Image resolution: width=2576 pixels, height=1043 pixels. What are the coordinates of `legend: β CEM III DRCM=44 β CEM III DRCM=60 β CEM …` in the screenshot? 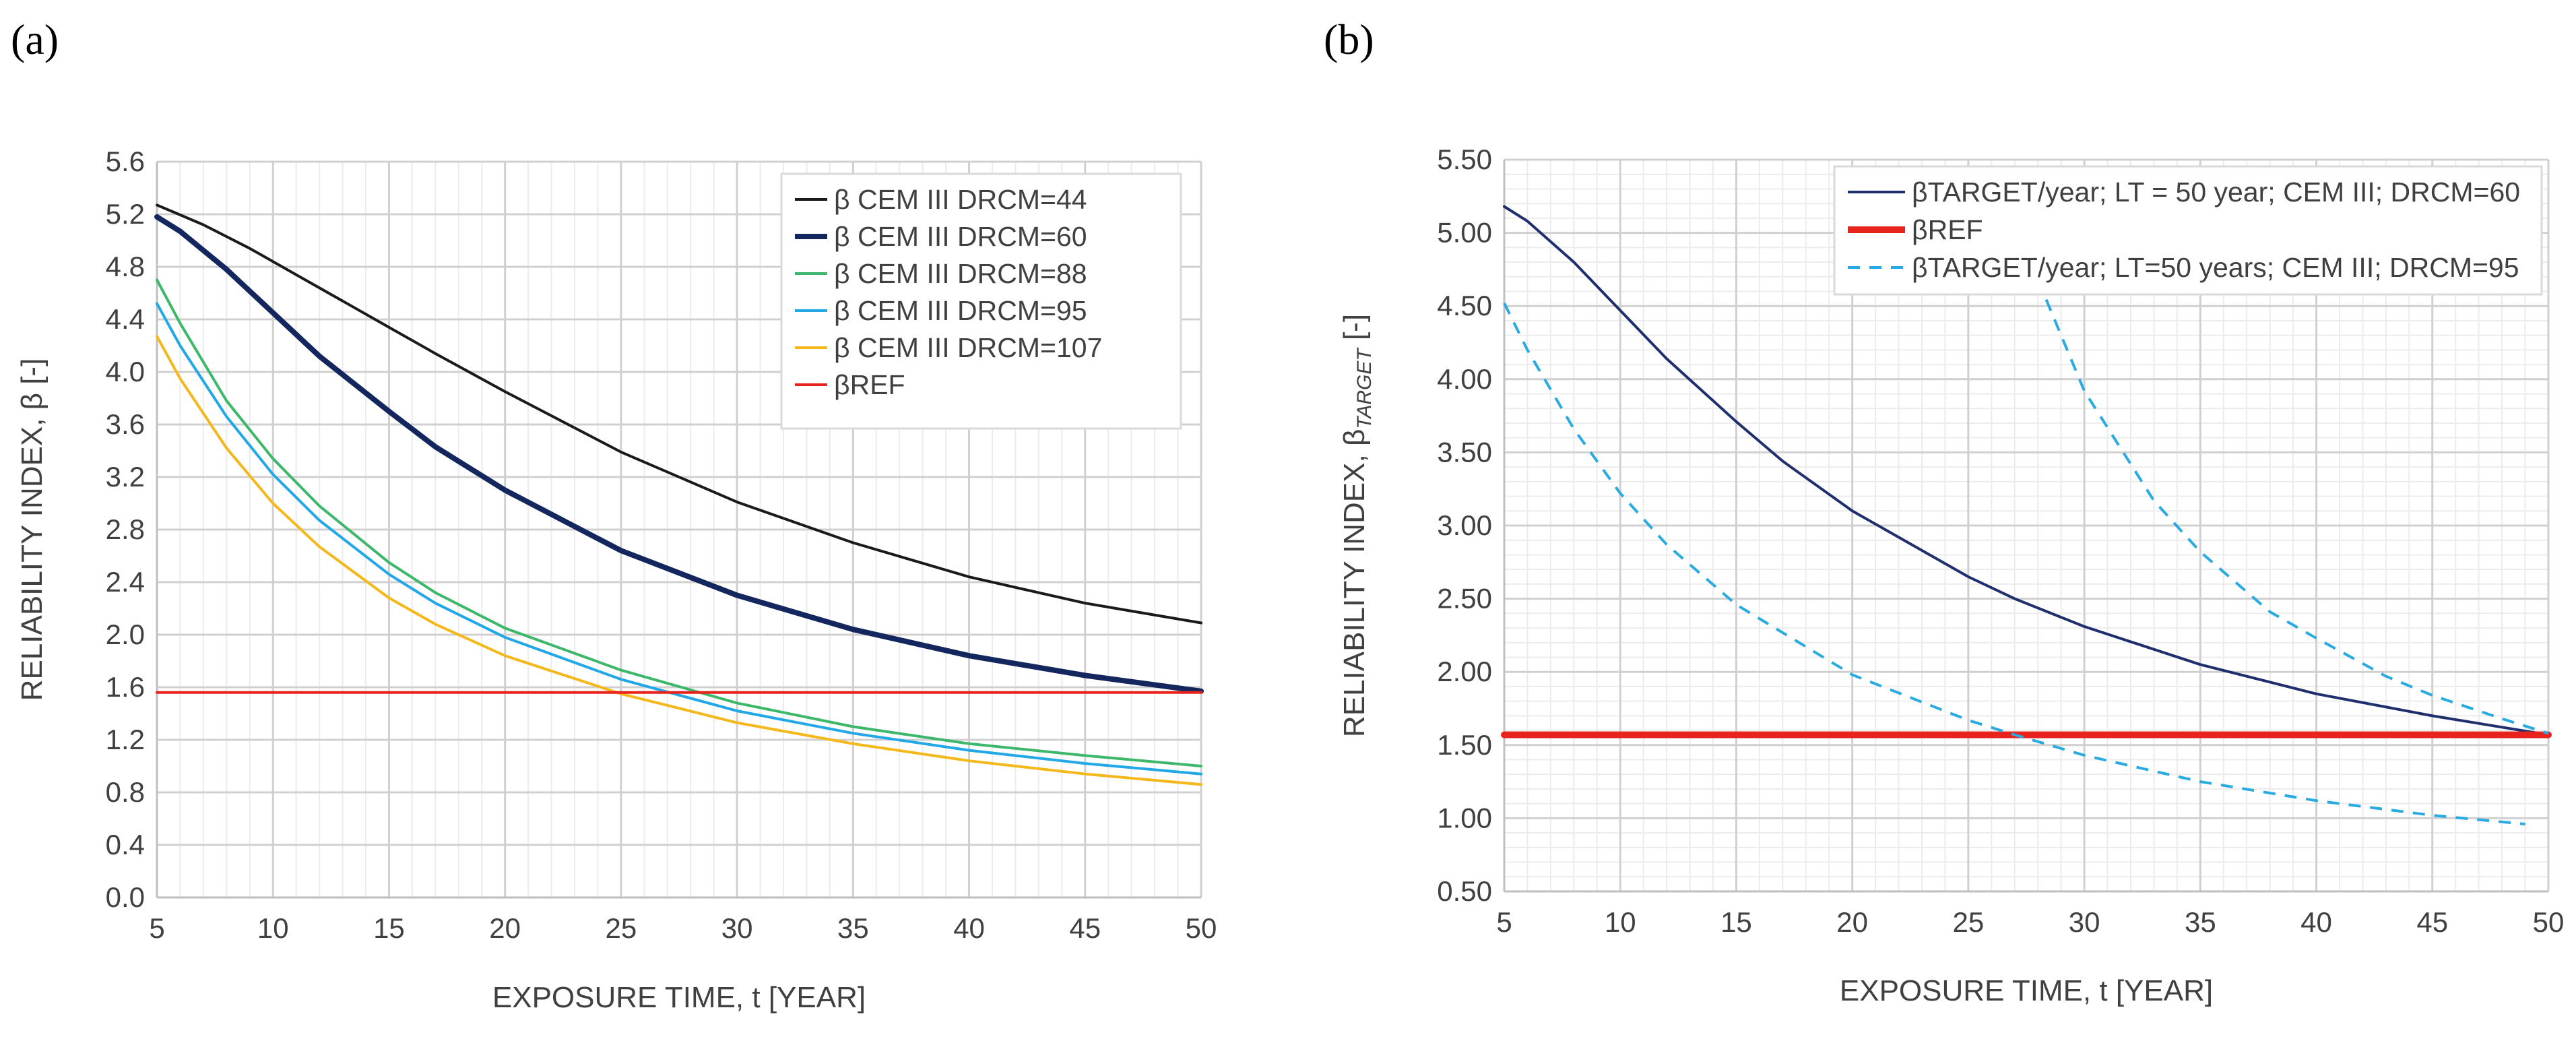 It's located at (981, 301).